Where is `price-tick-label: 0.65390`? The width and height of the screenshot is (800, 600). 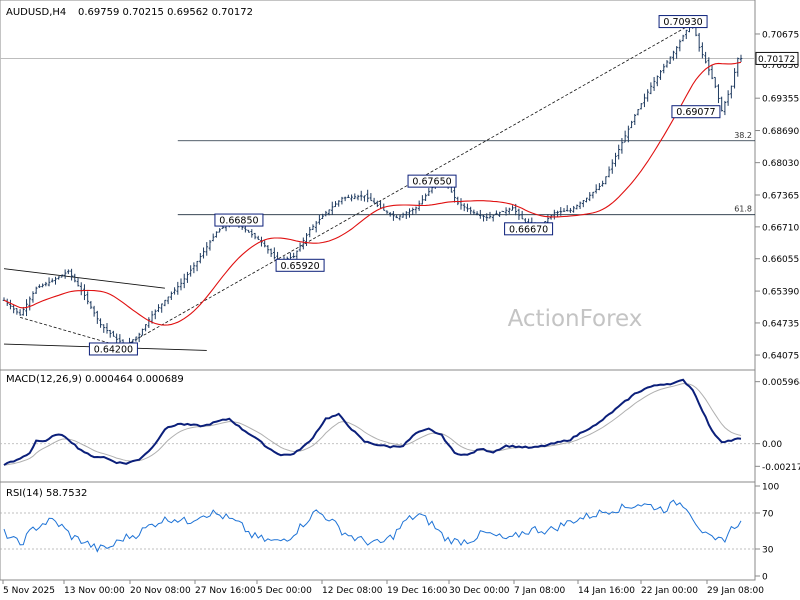
price-tick-label: 0.65390 is located at coordinates (780, 293).